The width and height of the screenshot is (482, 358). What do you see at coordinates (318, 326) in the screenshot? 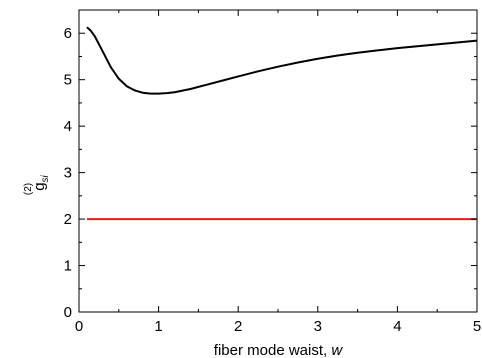
I see `x-tick-label: 3` at bounding box center [318, 326].